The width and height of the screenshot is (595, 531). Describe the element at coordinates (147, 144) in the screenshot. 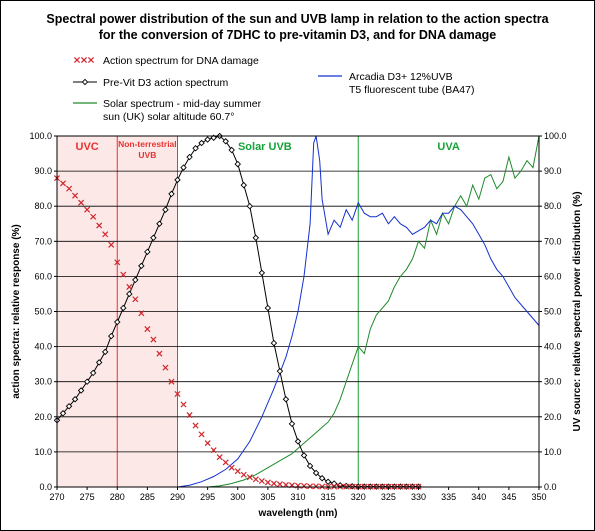

I see `region-label-1-line1: Non-terrestrial` at that location.